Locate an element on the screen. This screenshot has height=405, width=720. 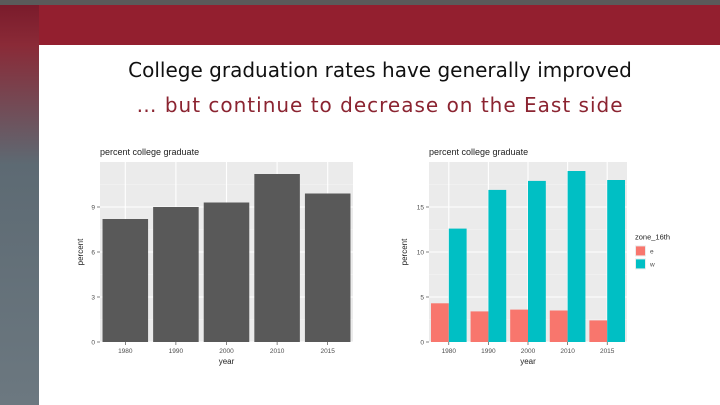
y-tick-label: 15 is located at coordinates (421, 208).